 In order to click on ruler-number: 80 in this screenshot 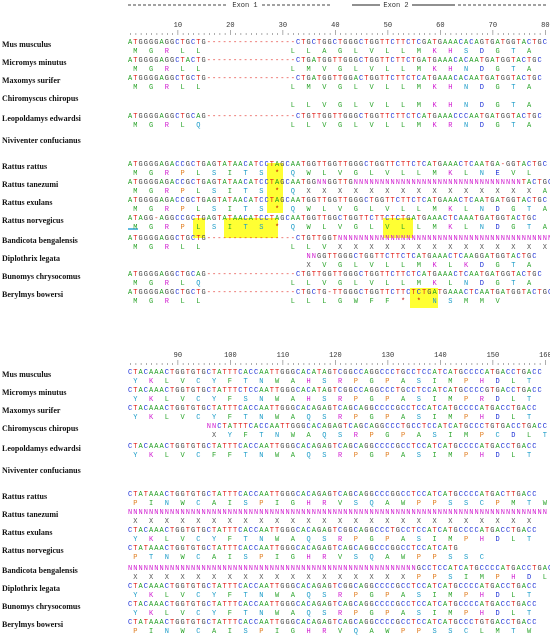, I will do `click(545, 26)`.